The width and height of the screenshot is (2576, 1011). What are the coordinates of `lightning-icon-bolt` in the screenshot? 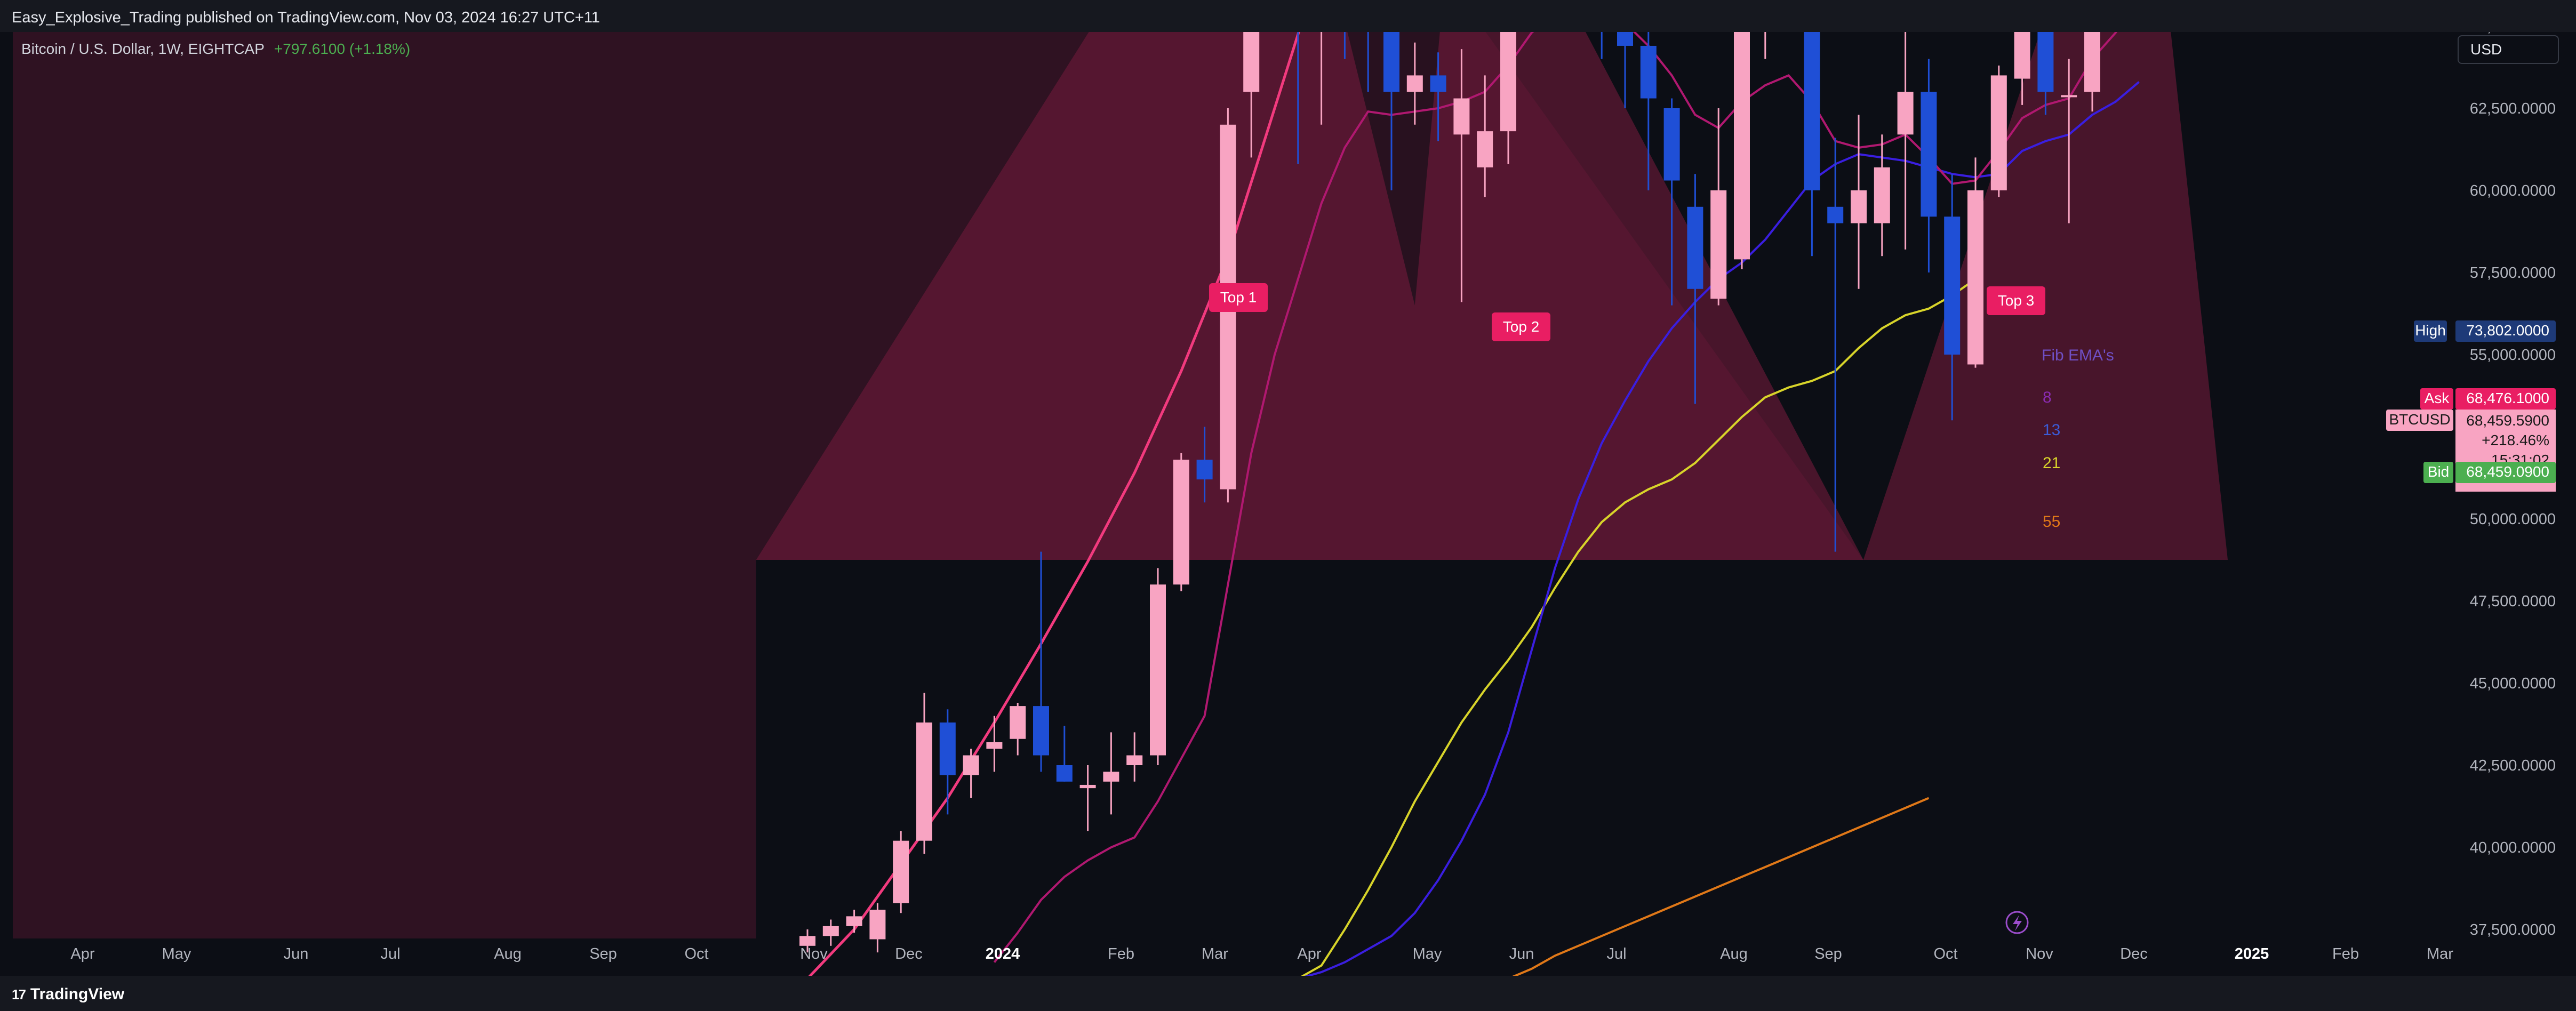 It's located at (2017, 923).